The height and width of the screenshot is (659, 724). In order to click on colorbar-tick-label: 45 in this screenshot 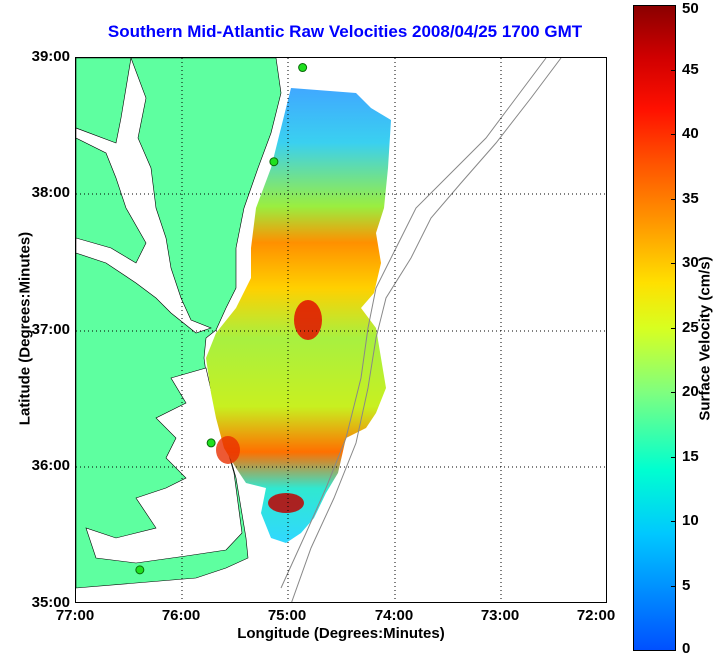, I will do `click(690, 69)`.